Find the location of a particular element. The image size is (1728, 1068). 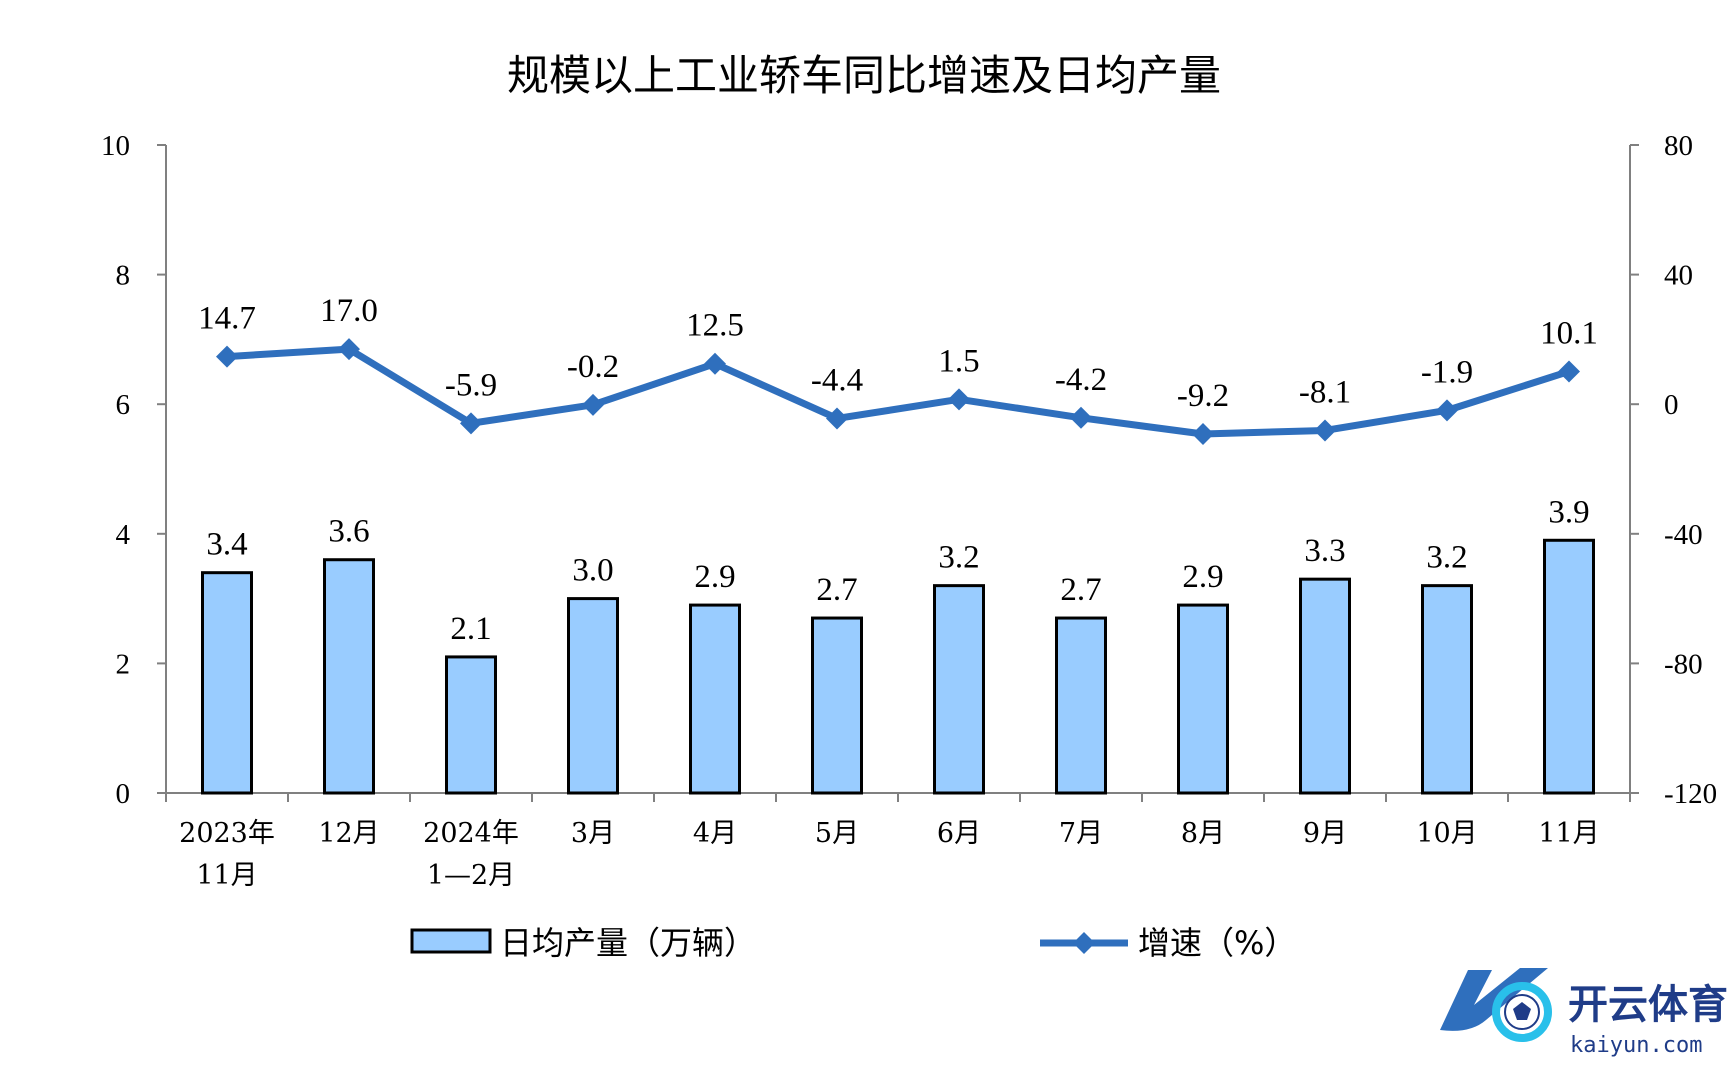

watermark-site: kaiyun.com is located at coordinates (1636, 1045).